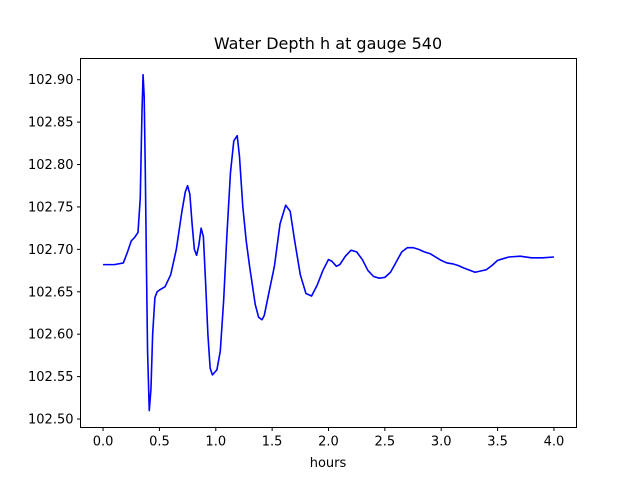 The height and width of the screenshot is (480, 640). What do you see at coordinates (51, 165) in the screenshot?
I see `y-tick-label: 102.80` at bounding box center [51, 165].